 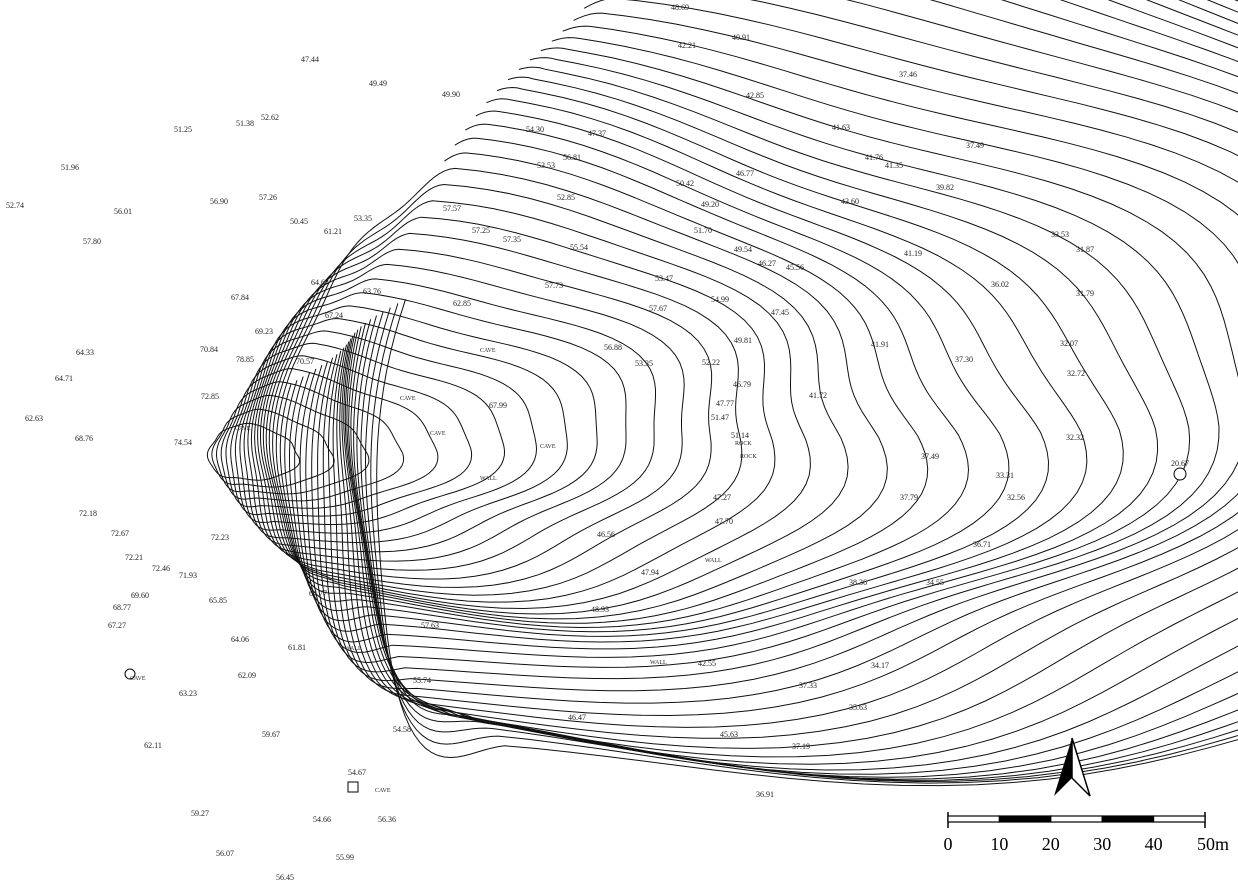 I want to click on spot-height: 55.54, so click(x=579, y=247).